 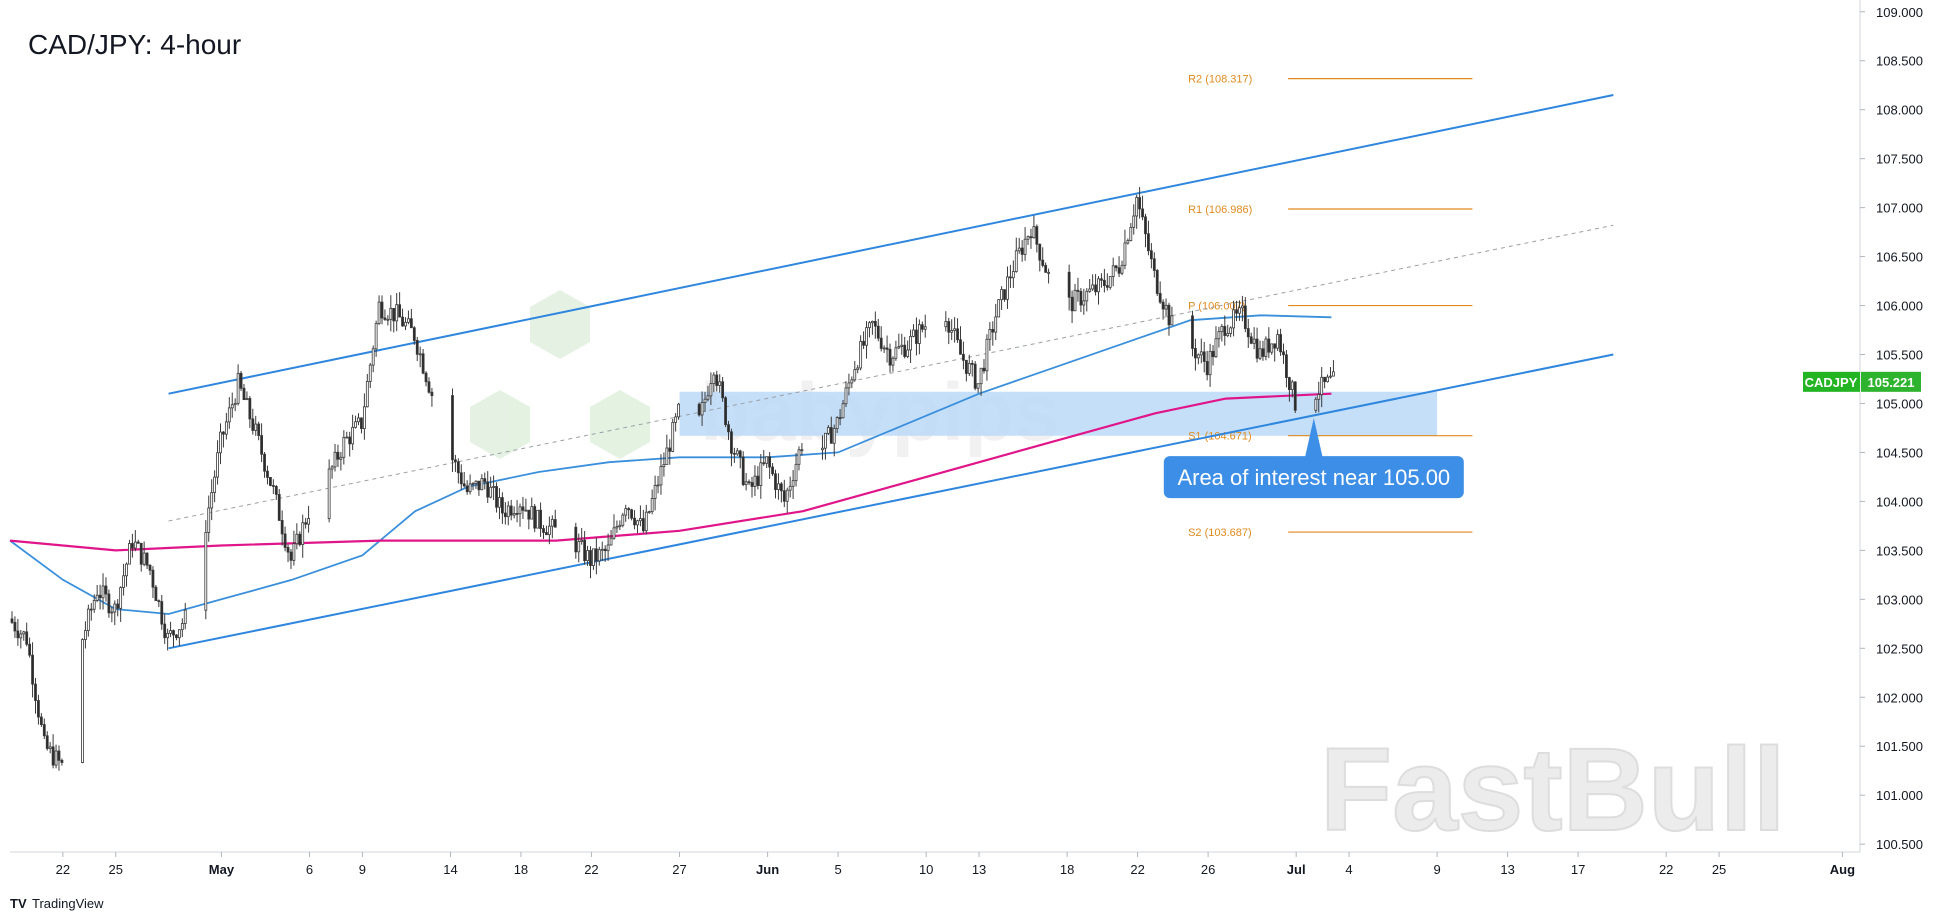 I want to click on annotation-text: Area of interest near 105.00, so click(x=1313, y=477).